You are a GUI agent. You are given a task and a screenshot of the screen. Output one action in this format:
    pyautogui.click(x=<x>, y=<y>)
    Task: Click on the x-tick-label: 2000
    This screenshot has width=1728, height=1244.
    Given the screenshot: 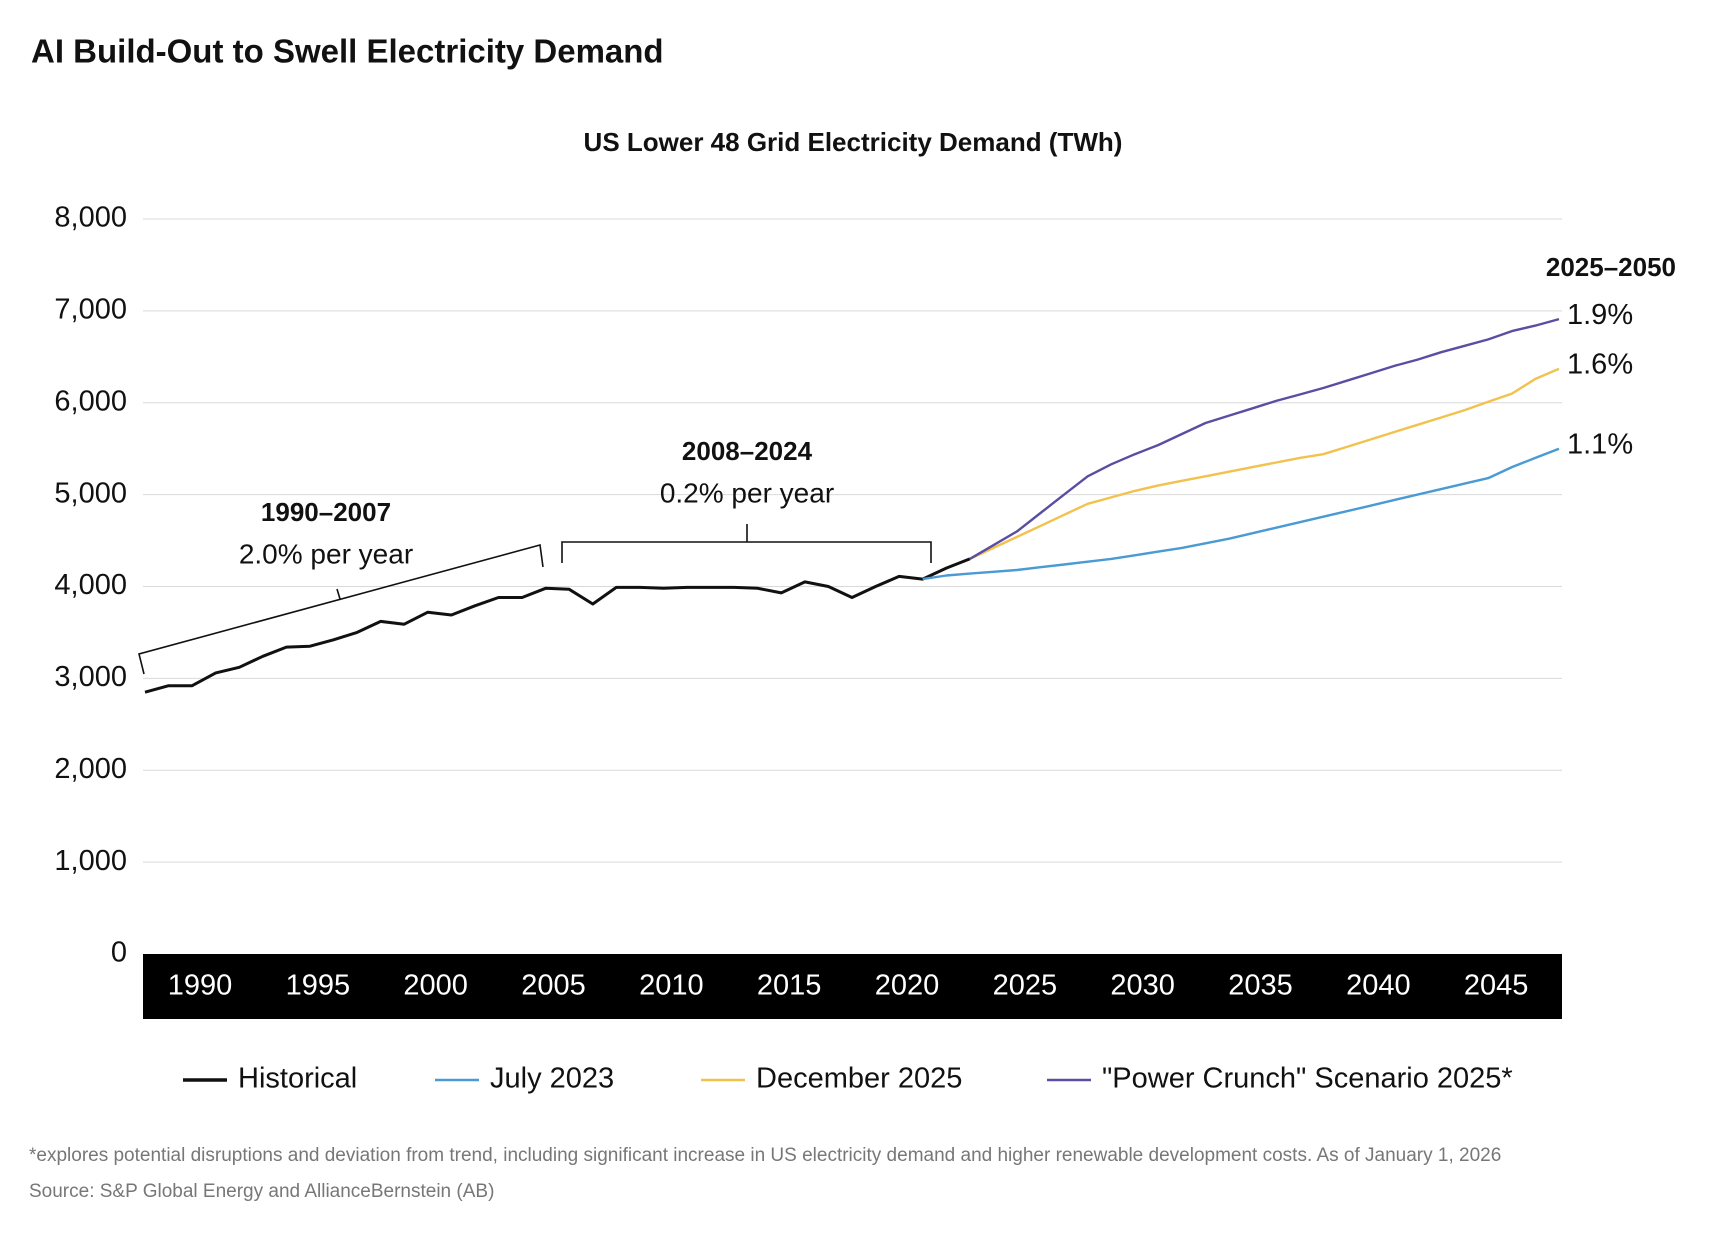 What is the action you would take?
    pyautogui.click(x=435, y=986)
    